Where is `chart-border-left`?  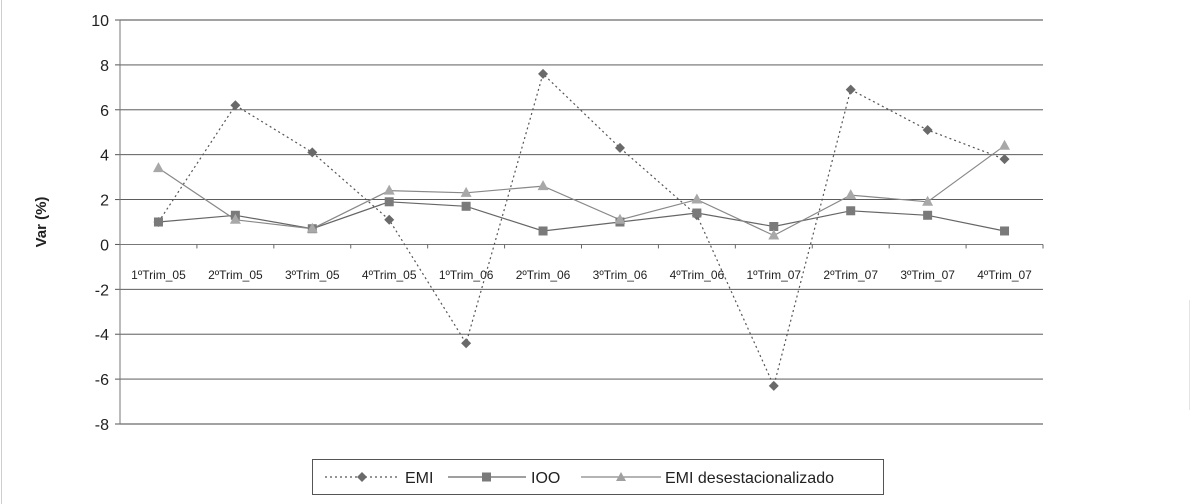
chart-border-left is located at coordinates (1, 252).